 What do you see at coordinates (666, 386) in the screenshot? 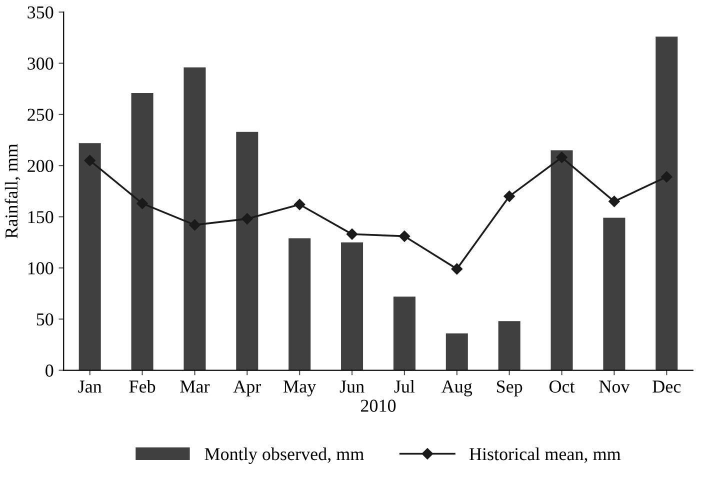
I see `x-tick-label: Dec` at bounding box center [666, 386].